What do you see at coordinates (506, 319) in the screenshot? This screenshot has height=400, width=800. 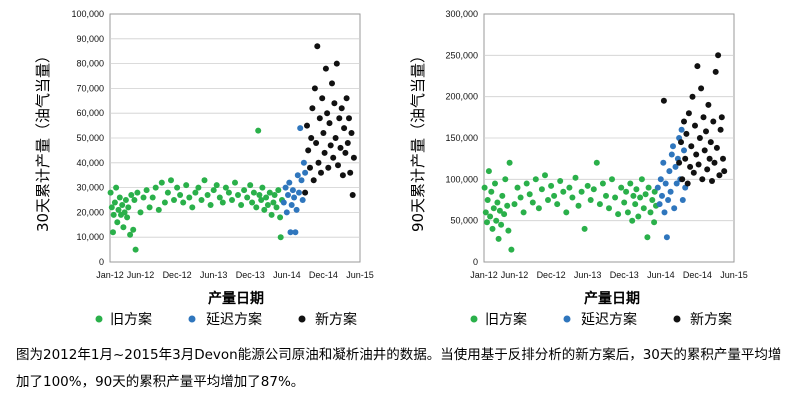 I see `legend-label-old: 旧方案` at bounding box center [506, 319].